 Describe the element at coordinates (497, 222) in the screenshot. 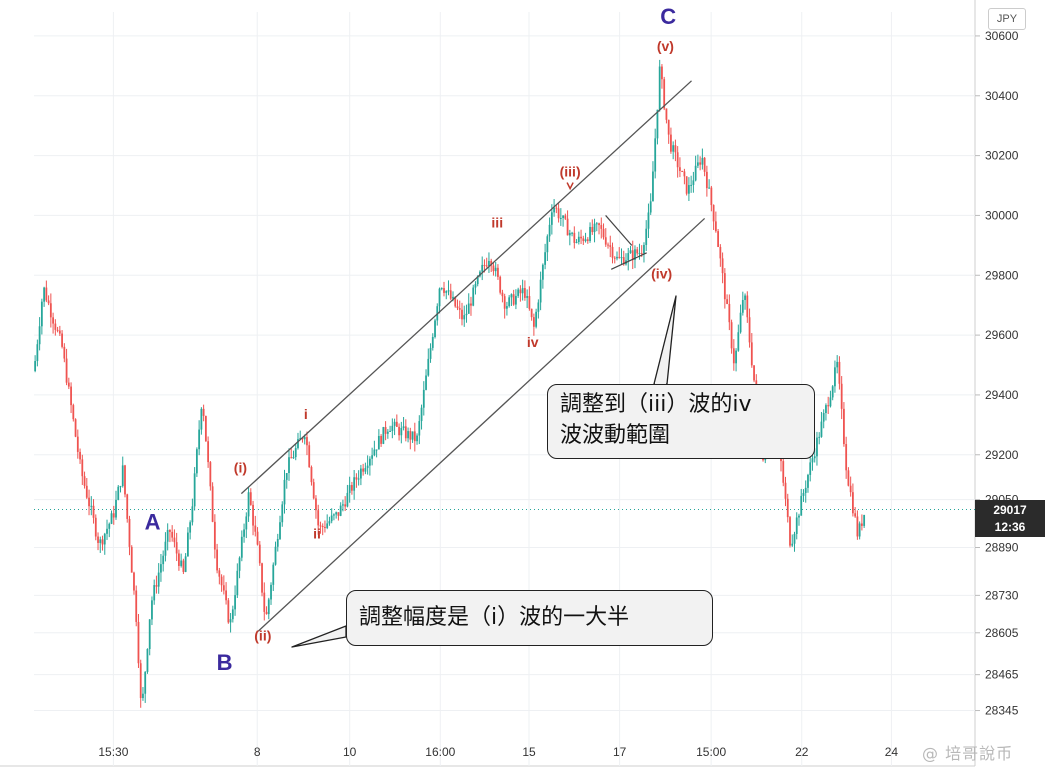

I see `wave-label: iii` at that location.